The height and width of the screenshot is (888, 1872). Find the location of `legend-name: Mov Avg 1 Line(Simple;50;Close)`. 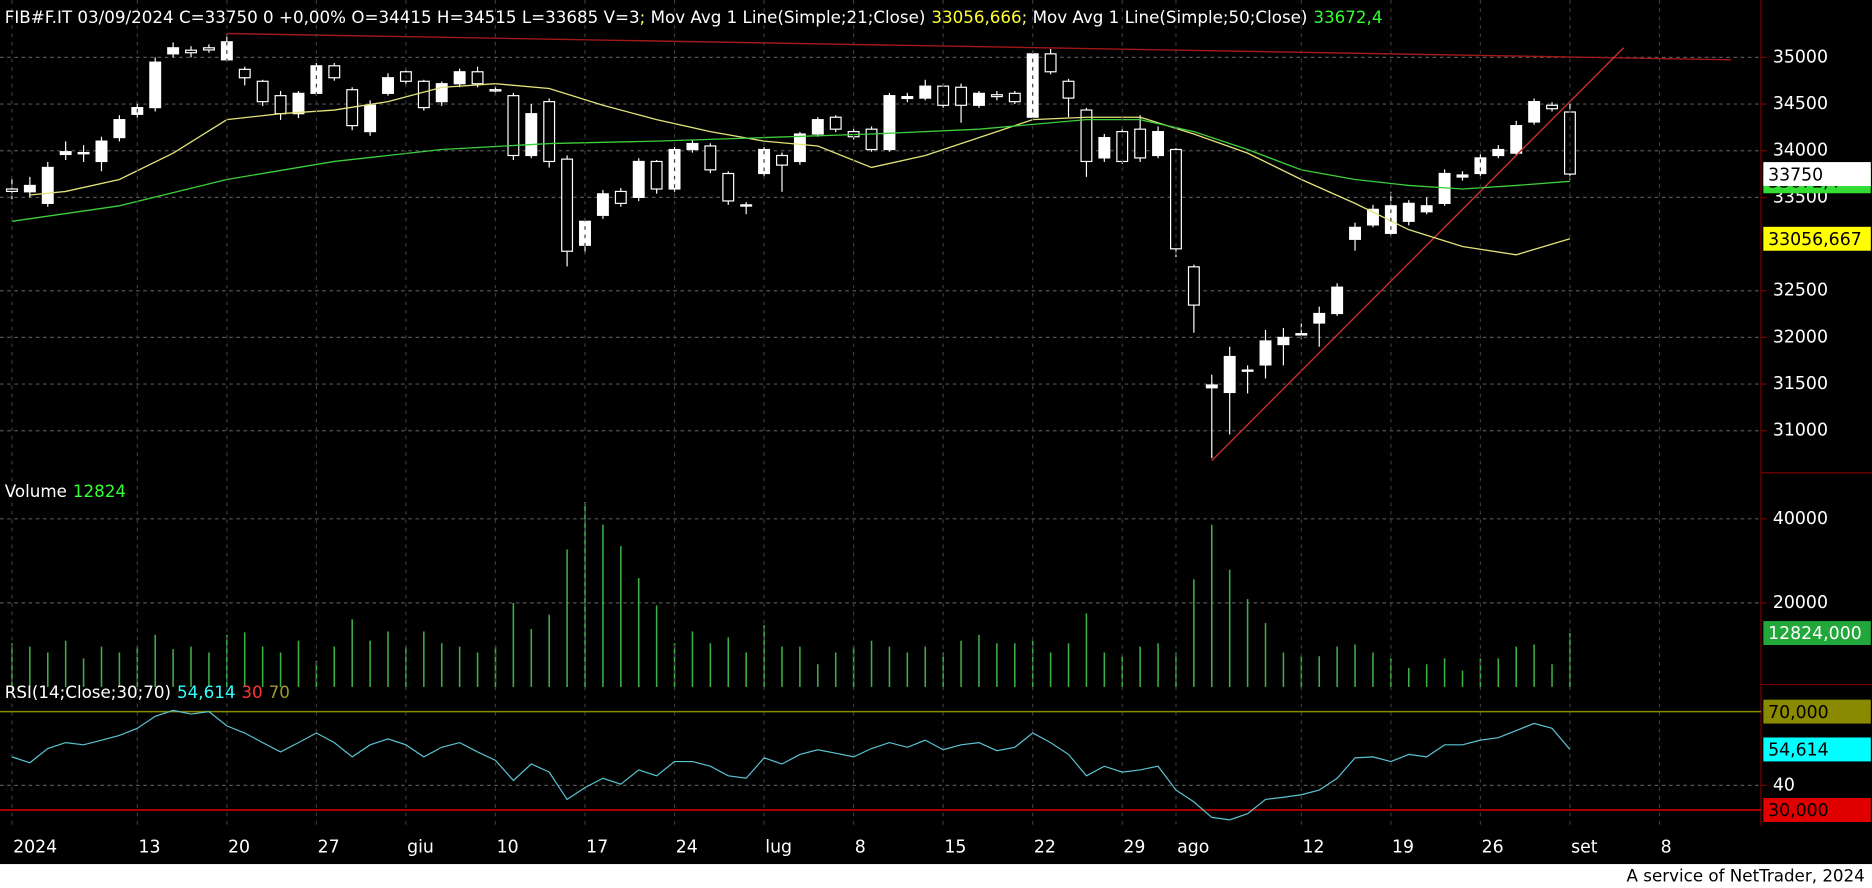

legend-name: Mov Avg 1 Line(Simple;50;Close) is located at coordinates (1170, 16).